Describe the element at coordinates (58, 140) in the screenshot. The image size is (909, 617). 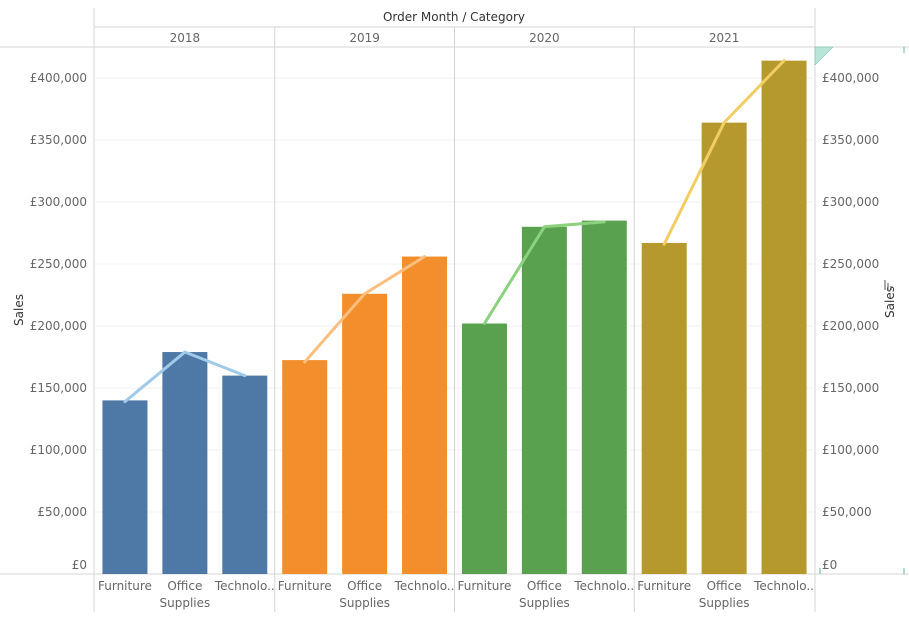
I see `y-tick-label-left: £350,000` at that location.